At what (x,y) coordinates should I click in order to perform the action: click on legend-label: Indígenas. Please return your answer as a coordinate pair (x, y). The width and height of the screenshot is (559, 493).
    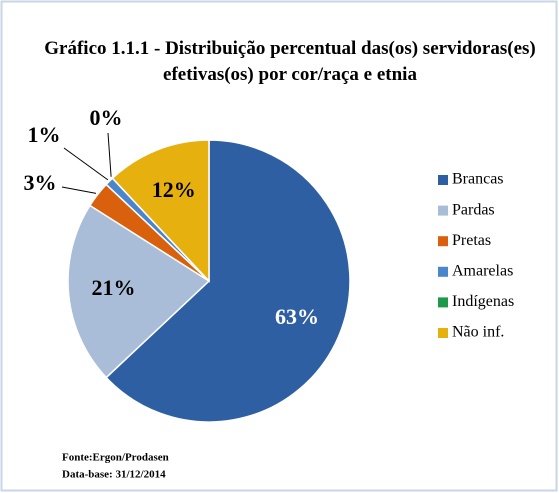
    Looking at the image, I should click on (483, 301).